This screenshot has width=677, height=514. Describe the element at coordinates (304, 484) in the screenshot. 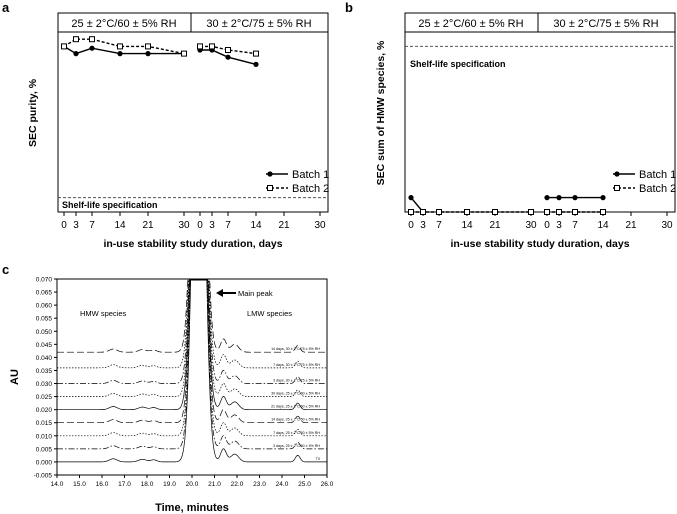

I see `x-tick-label: 25.0` at that location.